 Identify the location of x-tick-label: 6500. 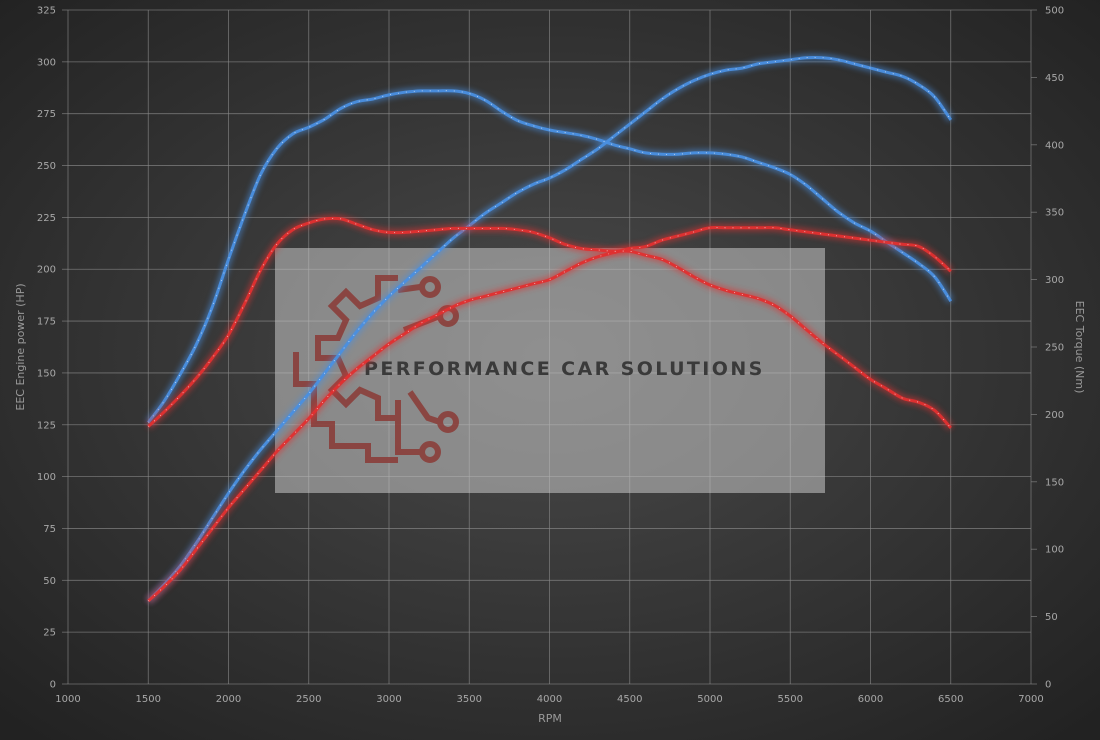
(950, 699).